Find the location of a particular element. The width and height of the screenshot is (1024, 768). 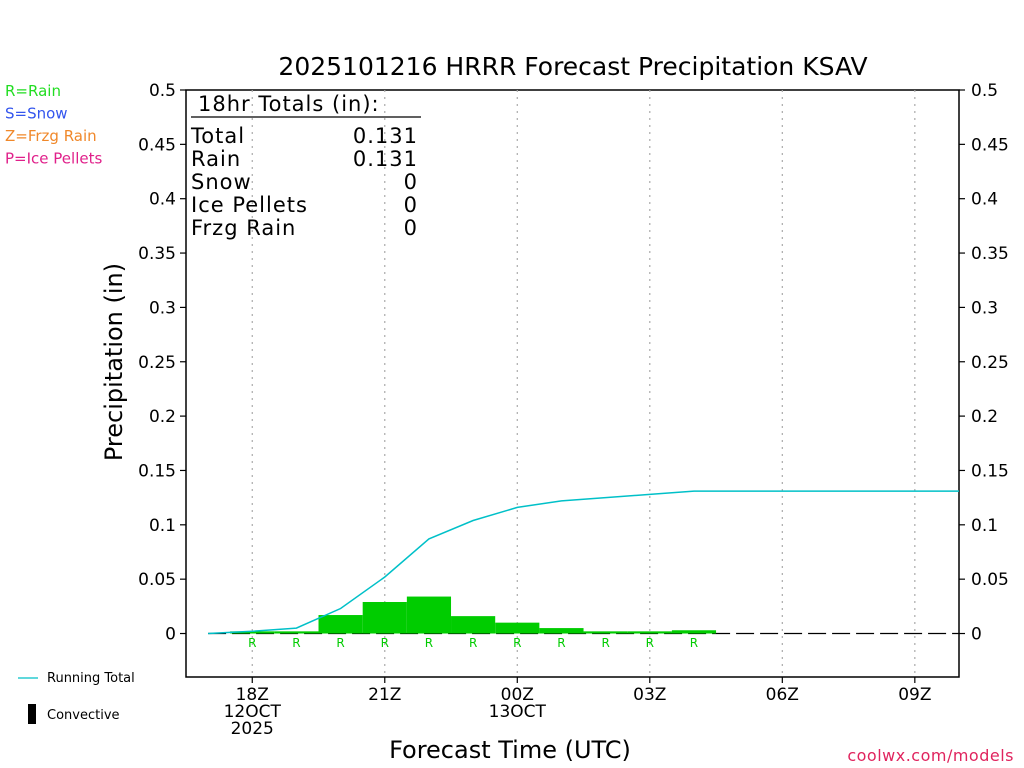

convective-legend-label: Convective is located at coordinates (83, 715).